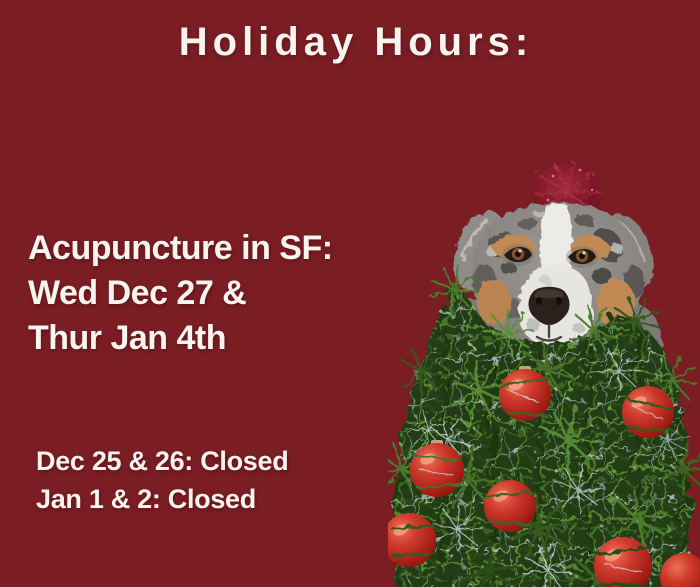  What do you see at coordinates (162, 461) in the screenshot?
I see `closed-dates-line: Dec 25 & 26: Closed` at bounding box center [162, 461].